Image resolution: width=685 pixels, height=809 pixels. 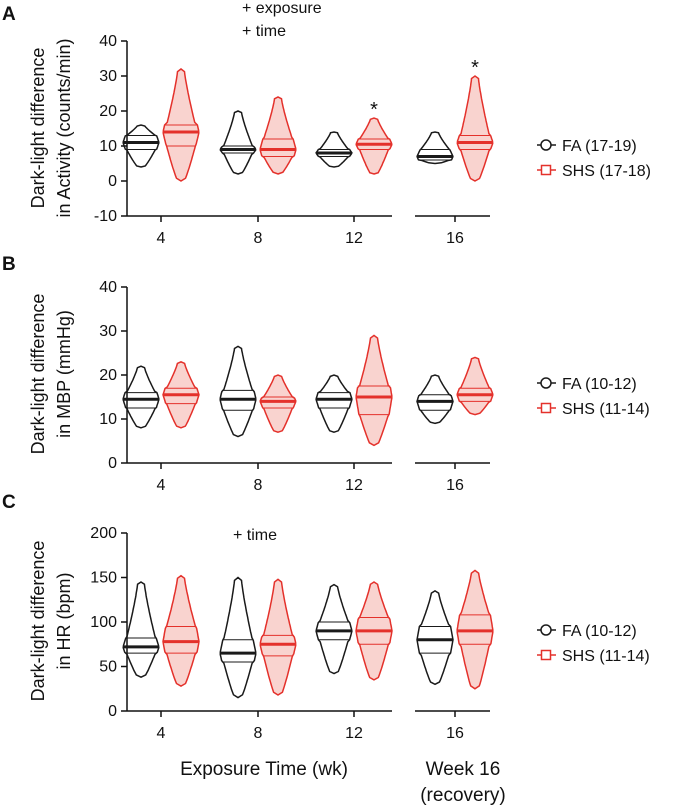 What do you see at coordinates (9, 14) in the screenshot?
I see `panel-a-letter: A` at bounding box center [9, 14].